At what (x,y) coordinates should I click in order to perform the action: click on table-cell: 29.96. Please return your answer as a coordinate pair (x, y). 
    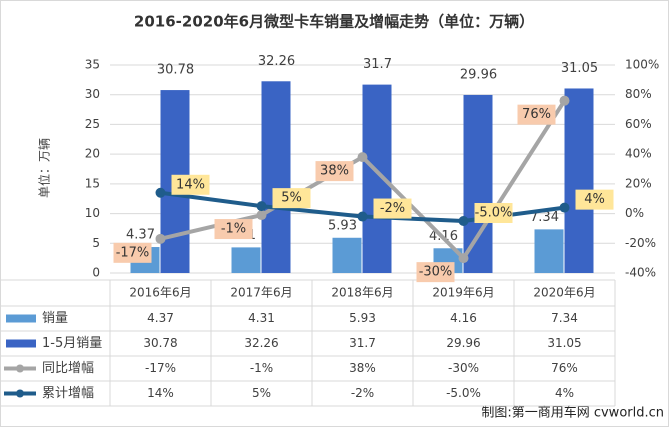
    Looking at the image, I should click on (463, 343).